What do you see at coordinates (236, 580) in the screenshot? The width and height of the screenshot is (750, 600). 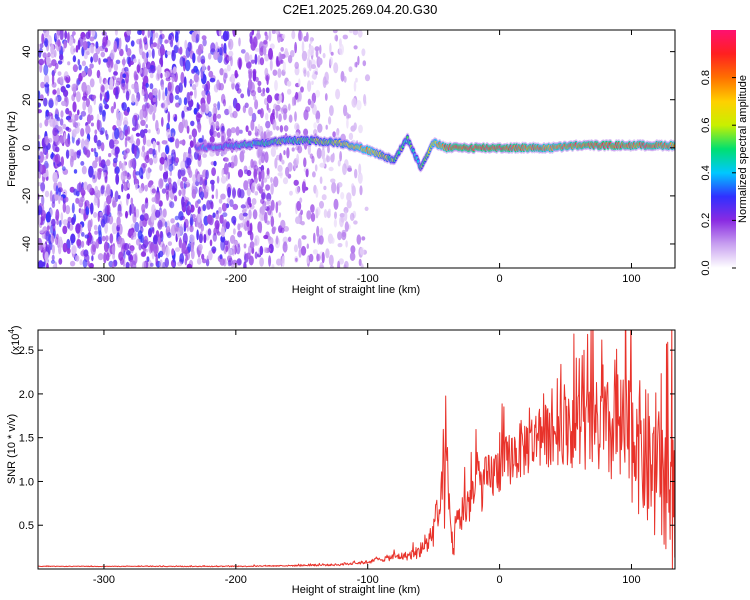 I see `x-tick-label: -200` at bounding box center [236, 580].